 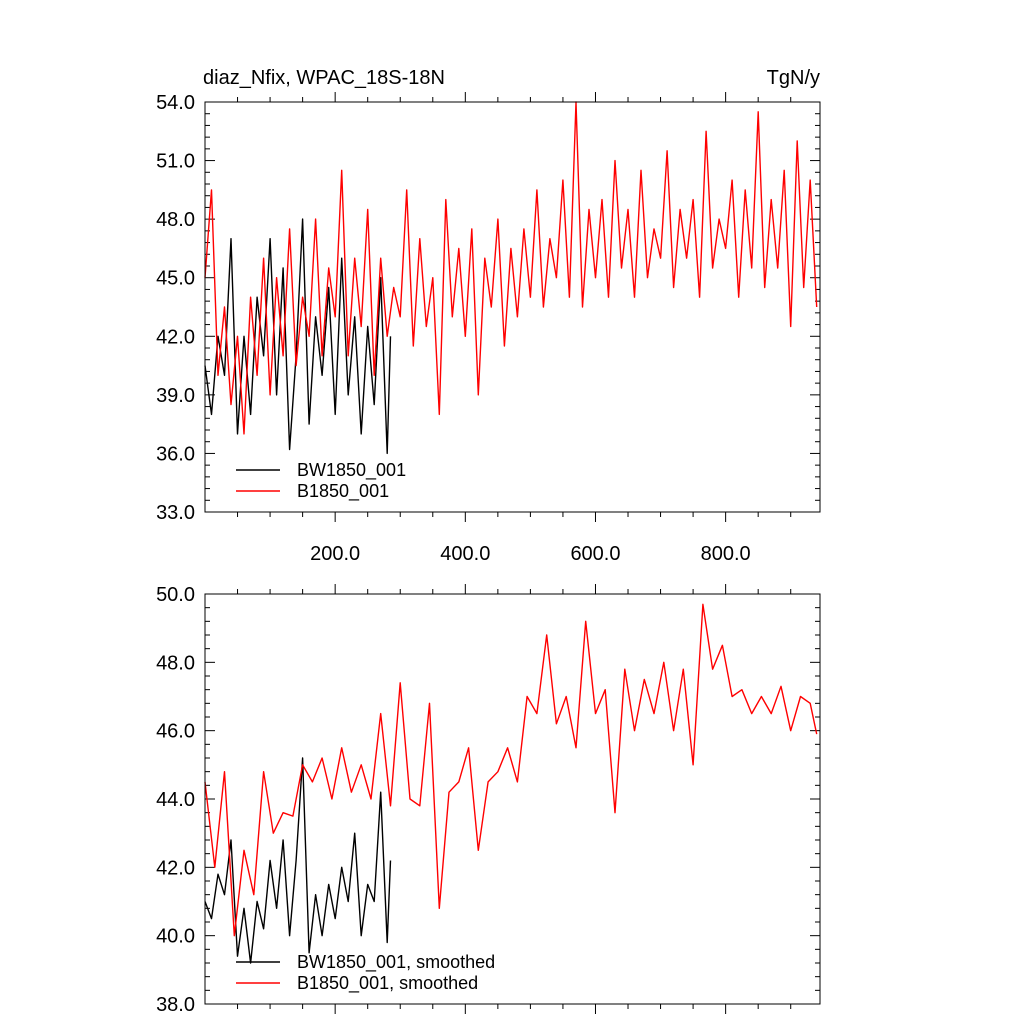 What do you see at coordinates (726, 554) in the screenshot?
I see `x-tick-label: 800.0` at bounding box center [726, 554].